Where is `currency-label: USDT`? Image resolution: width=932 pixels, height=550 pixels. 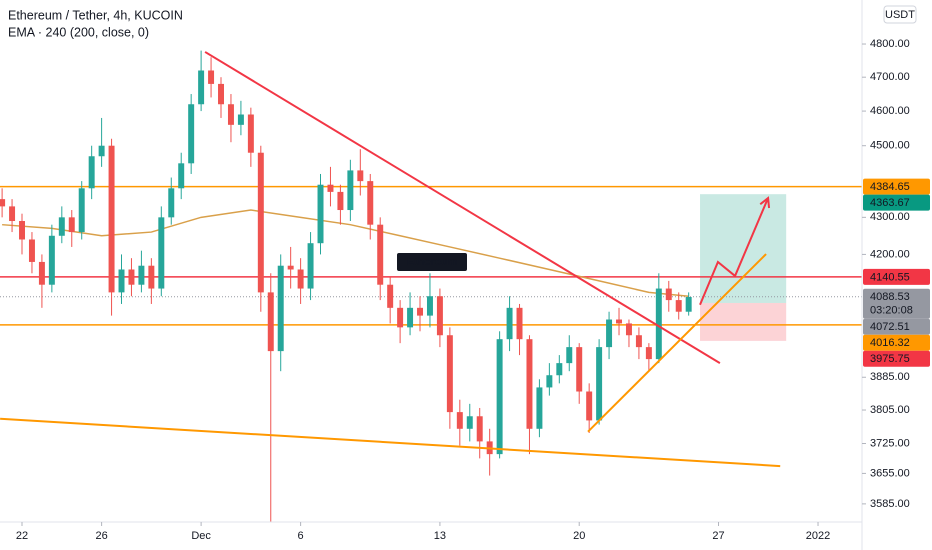 currency-label: USDT is located at coordinates (900, 15).